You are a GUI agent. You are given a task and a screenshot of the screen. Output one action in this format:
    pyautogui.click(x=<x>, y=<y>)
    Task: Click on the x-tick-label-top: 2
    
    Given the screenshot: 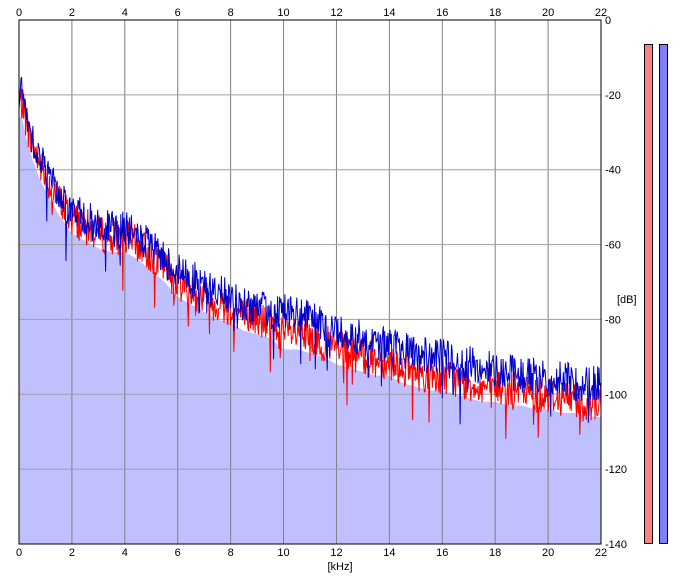 What is the action you would take?
    pyautogui.click(x=72, y=13)
    